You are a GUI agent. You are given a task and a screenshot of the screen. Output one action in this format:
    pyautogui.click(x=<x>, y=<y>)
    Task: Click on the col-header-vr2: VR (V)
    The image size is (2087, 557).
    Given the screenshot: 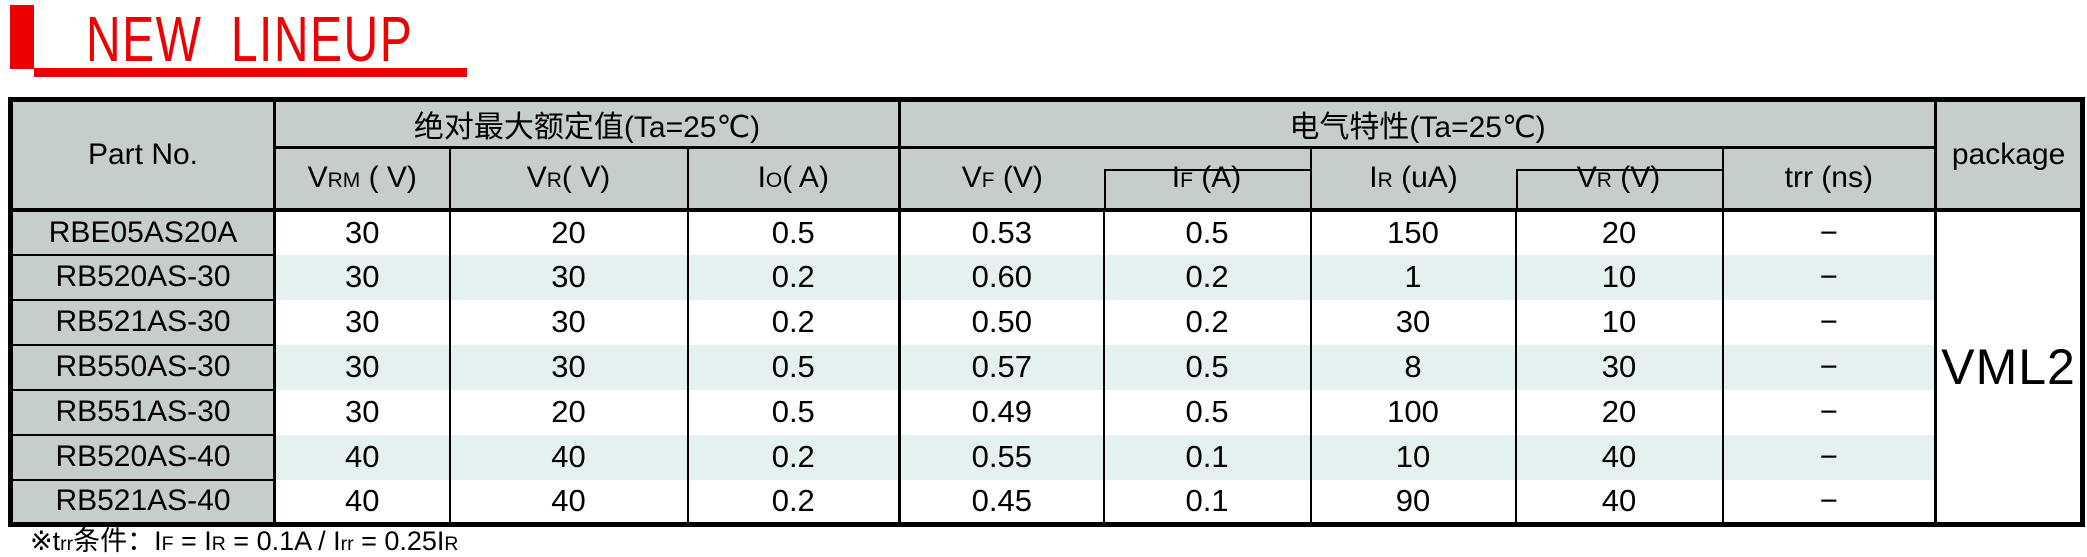 What is the action you would take?
    pyautogui.click(x=1619, y=179)
    